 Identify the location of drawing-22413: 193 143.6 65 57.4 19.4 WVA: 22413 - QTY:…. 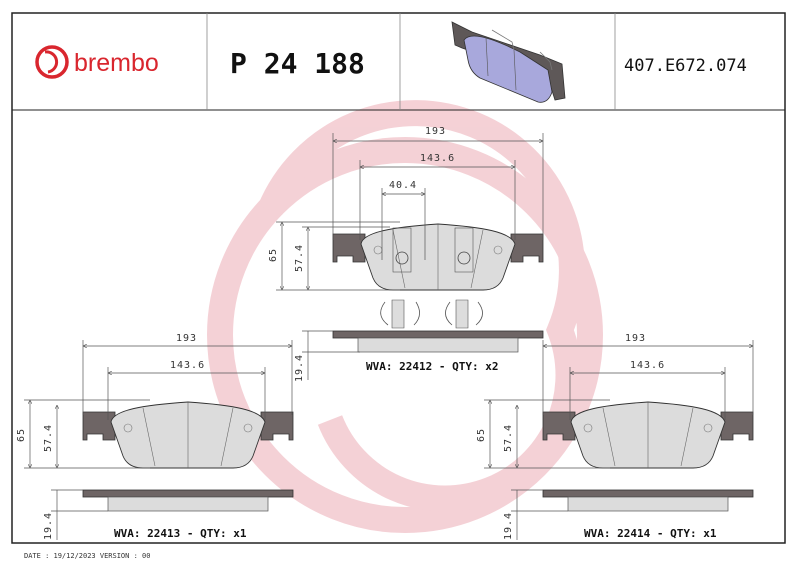
(155, 436).